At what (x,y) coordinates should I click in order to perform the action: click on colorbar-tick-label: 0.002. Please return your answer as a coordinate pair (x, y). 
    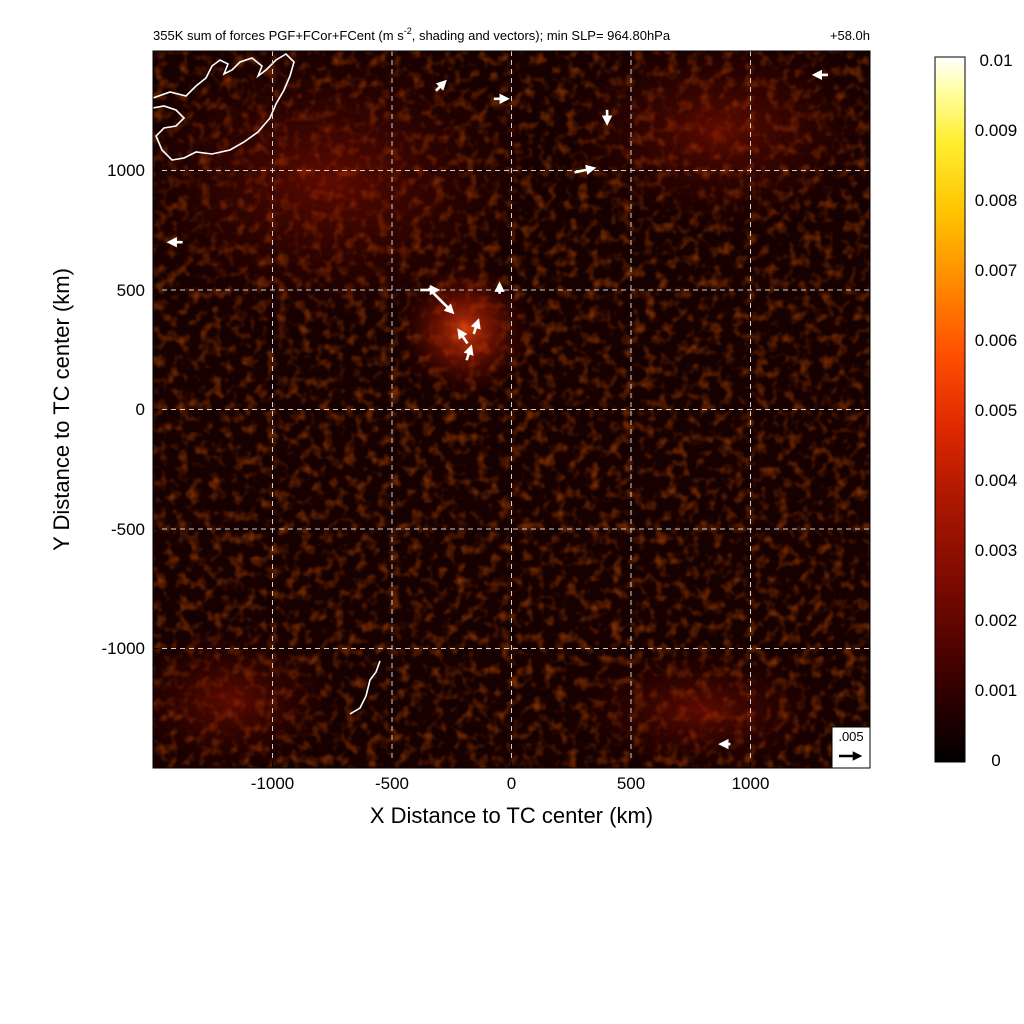
    Looking at the image, I should click on (996, 620).